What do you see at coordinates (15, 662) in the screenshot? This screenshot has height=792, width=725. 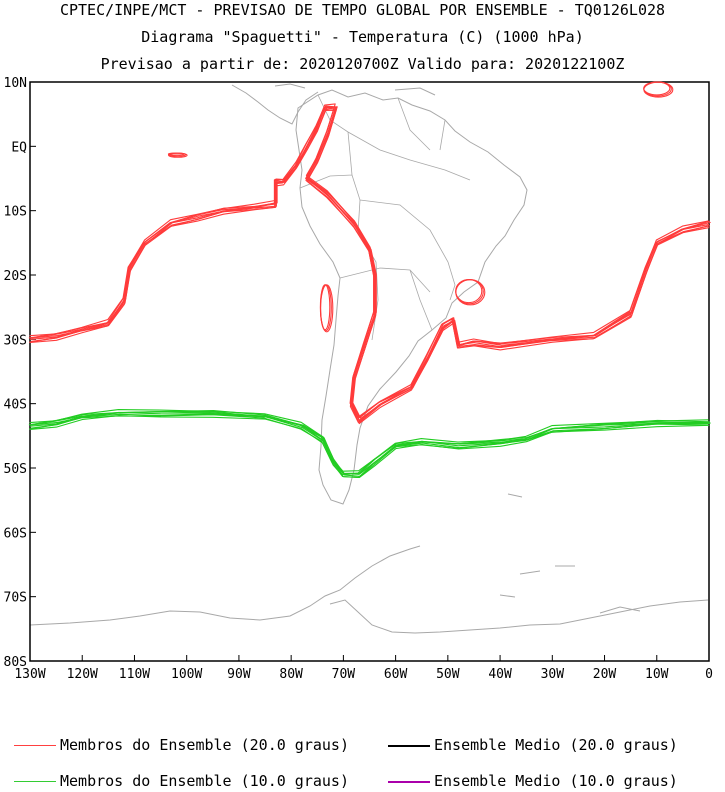 I see `y-tick-label: 80S` at bounding box center [15, 662].